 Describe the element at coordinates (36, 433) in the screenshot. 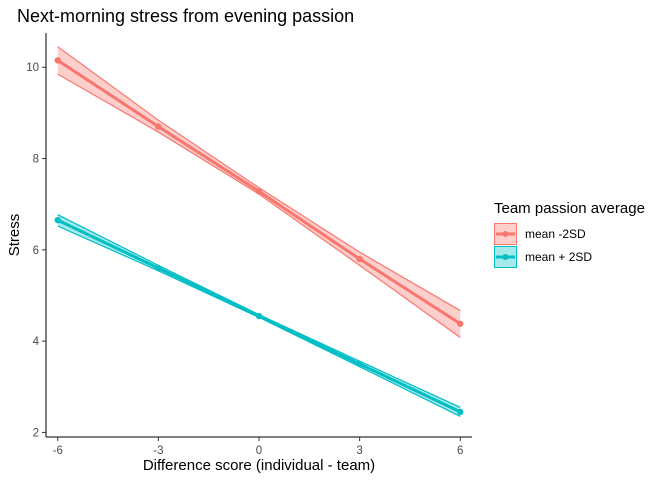

I see `y-tick-label: 2` at that location.